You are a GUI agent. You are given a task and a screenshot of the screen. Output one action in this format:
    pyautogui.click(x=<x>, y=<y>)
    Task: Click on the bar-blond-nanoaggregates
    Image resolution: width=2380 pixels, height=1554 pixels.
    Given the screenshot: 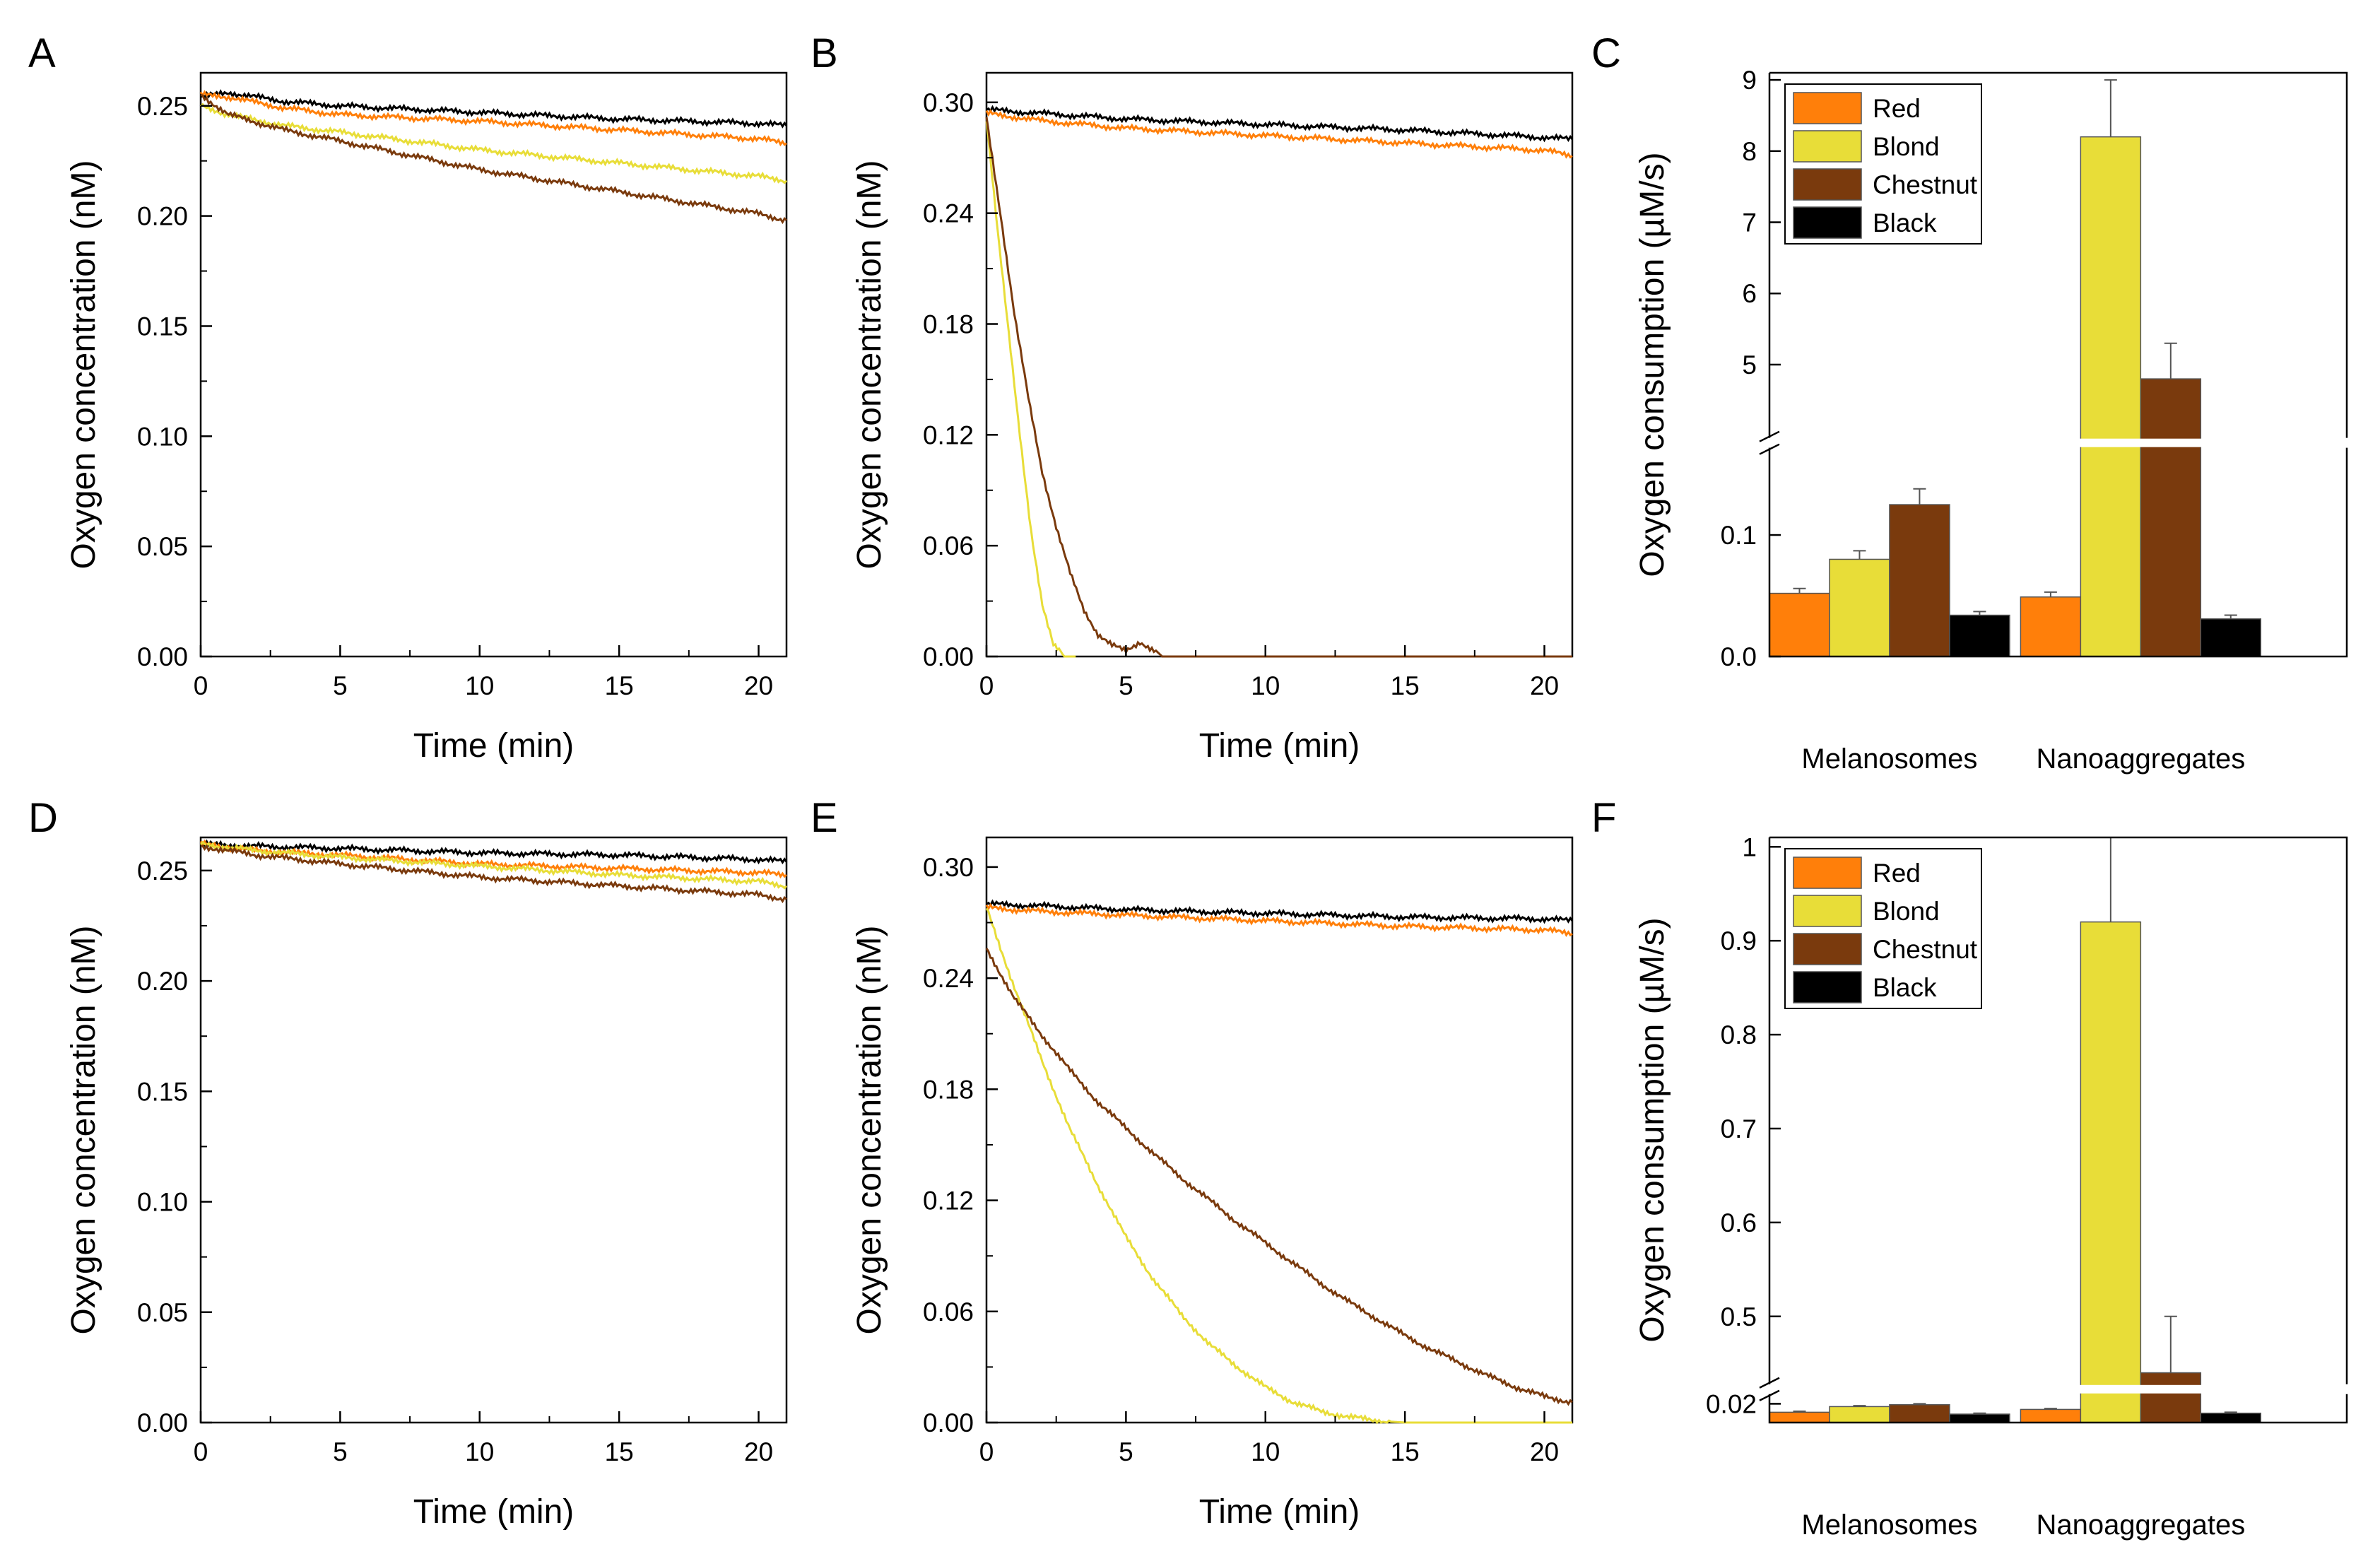 What is the action you would take?
    pyautogui.click(x=2111, y=1172)
    